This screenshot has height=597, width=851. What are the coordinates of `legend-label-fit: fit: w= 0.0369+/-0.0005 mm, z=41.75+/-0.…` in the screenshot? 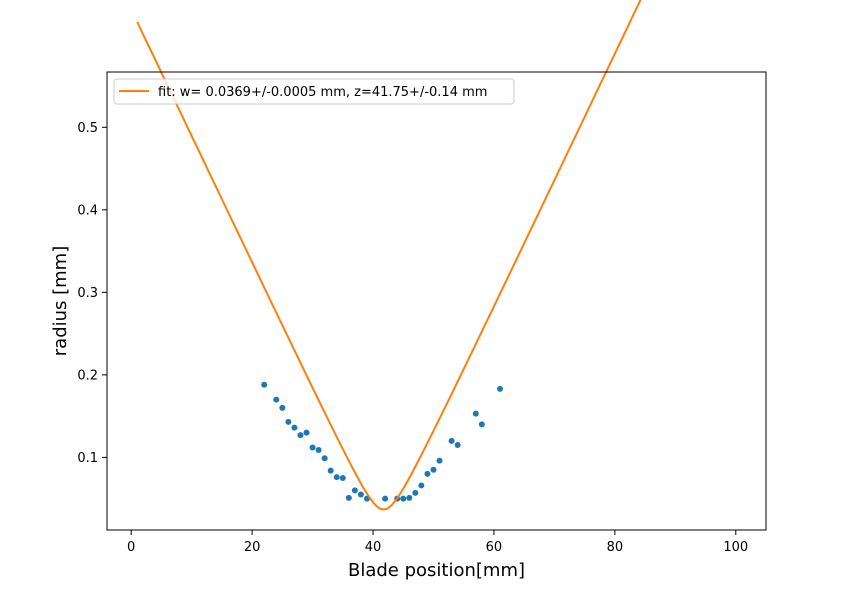 It's located at (322, 92).